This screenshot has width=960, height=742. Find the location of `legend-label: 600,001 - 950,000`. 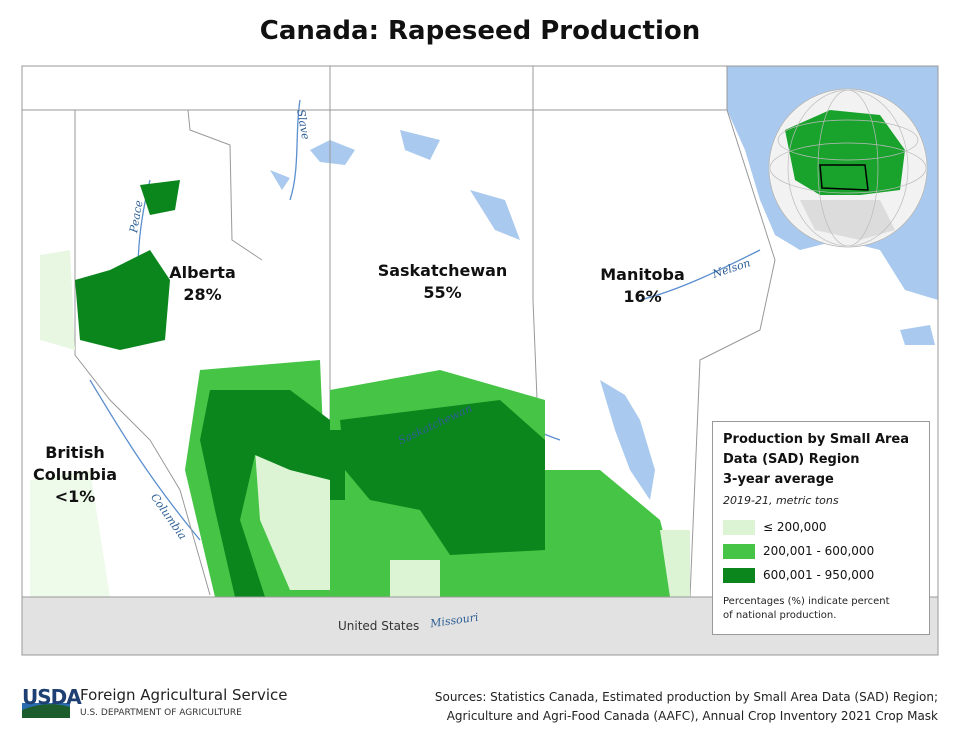

legend-label: 600,001 - 950,000 is located at coordinates (819, 575).